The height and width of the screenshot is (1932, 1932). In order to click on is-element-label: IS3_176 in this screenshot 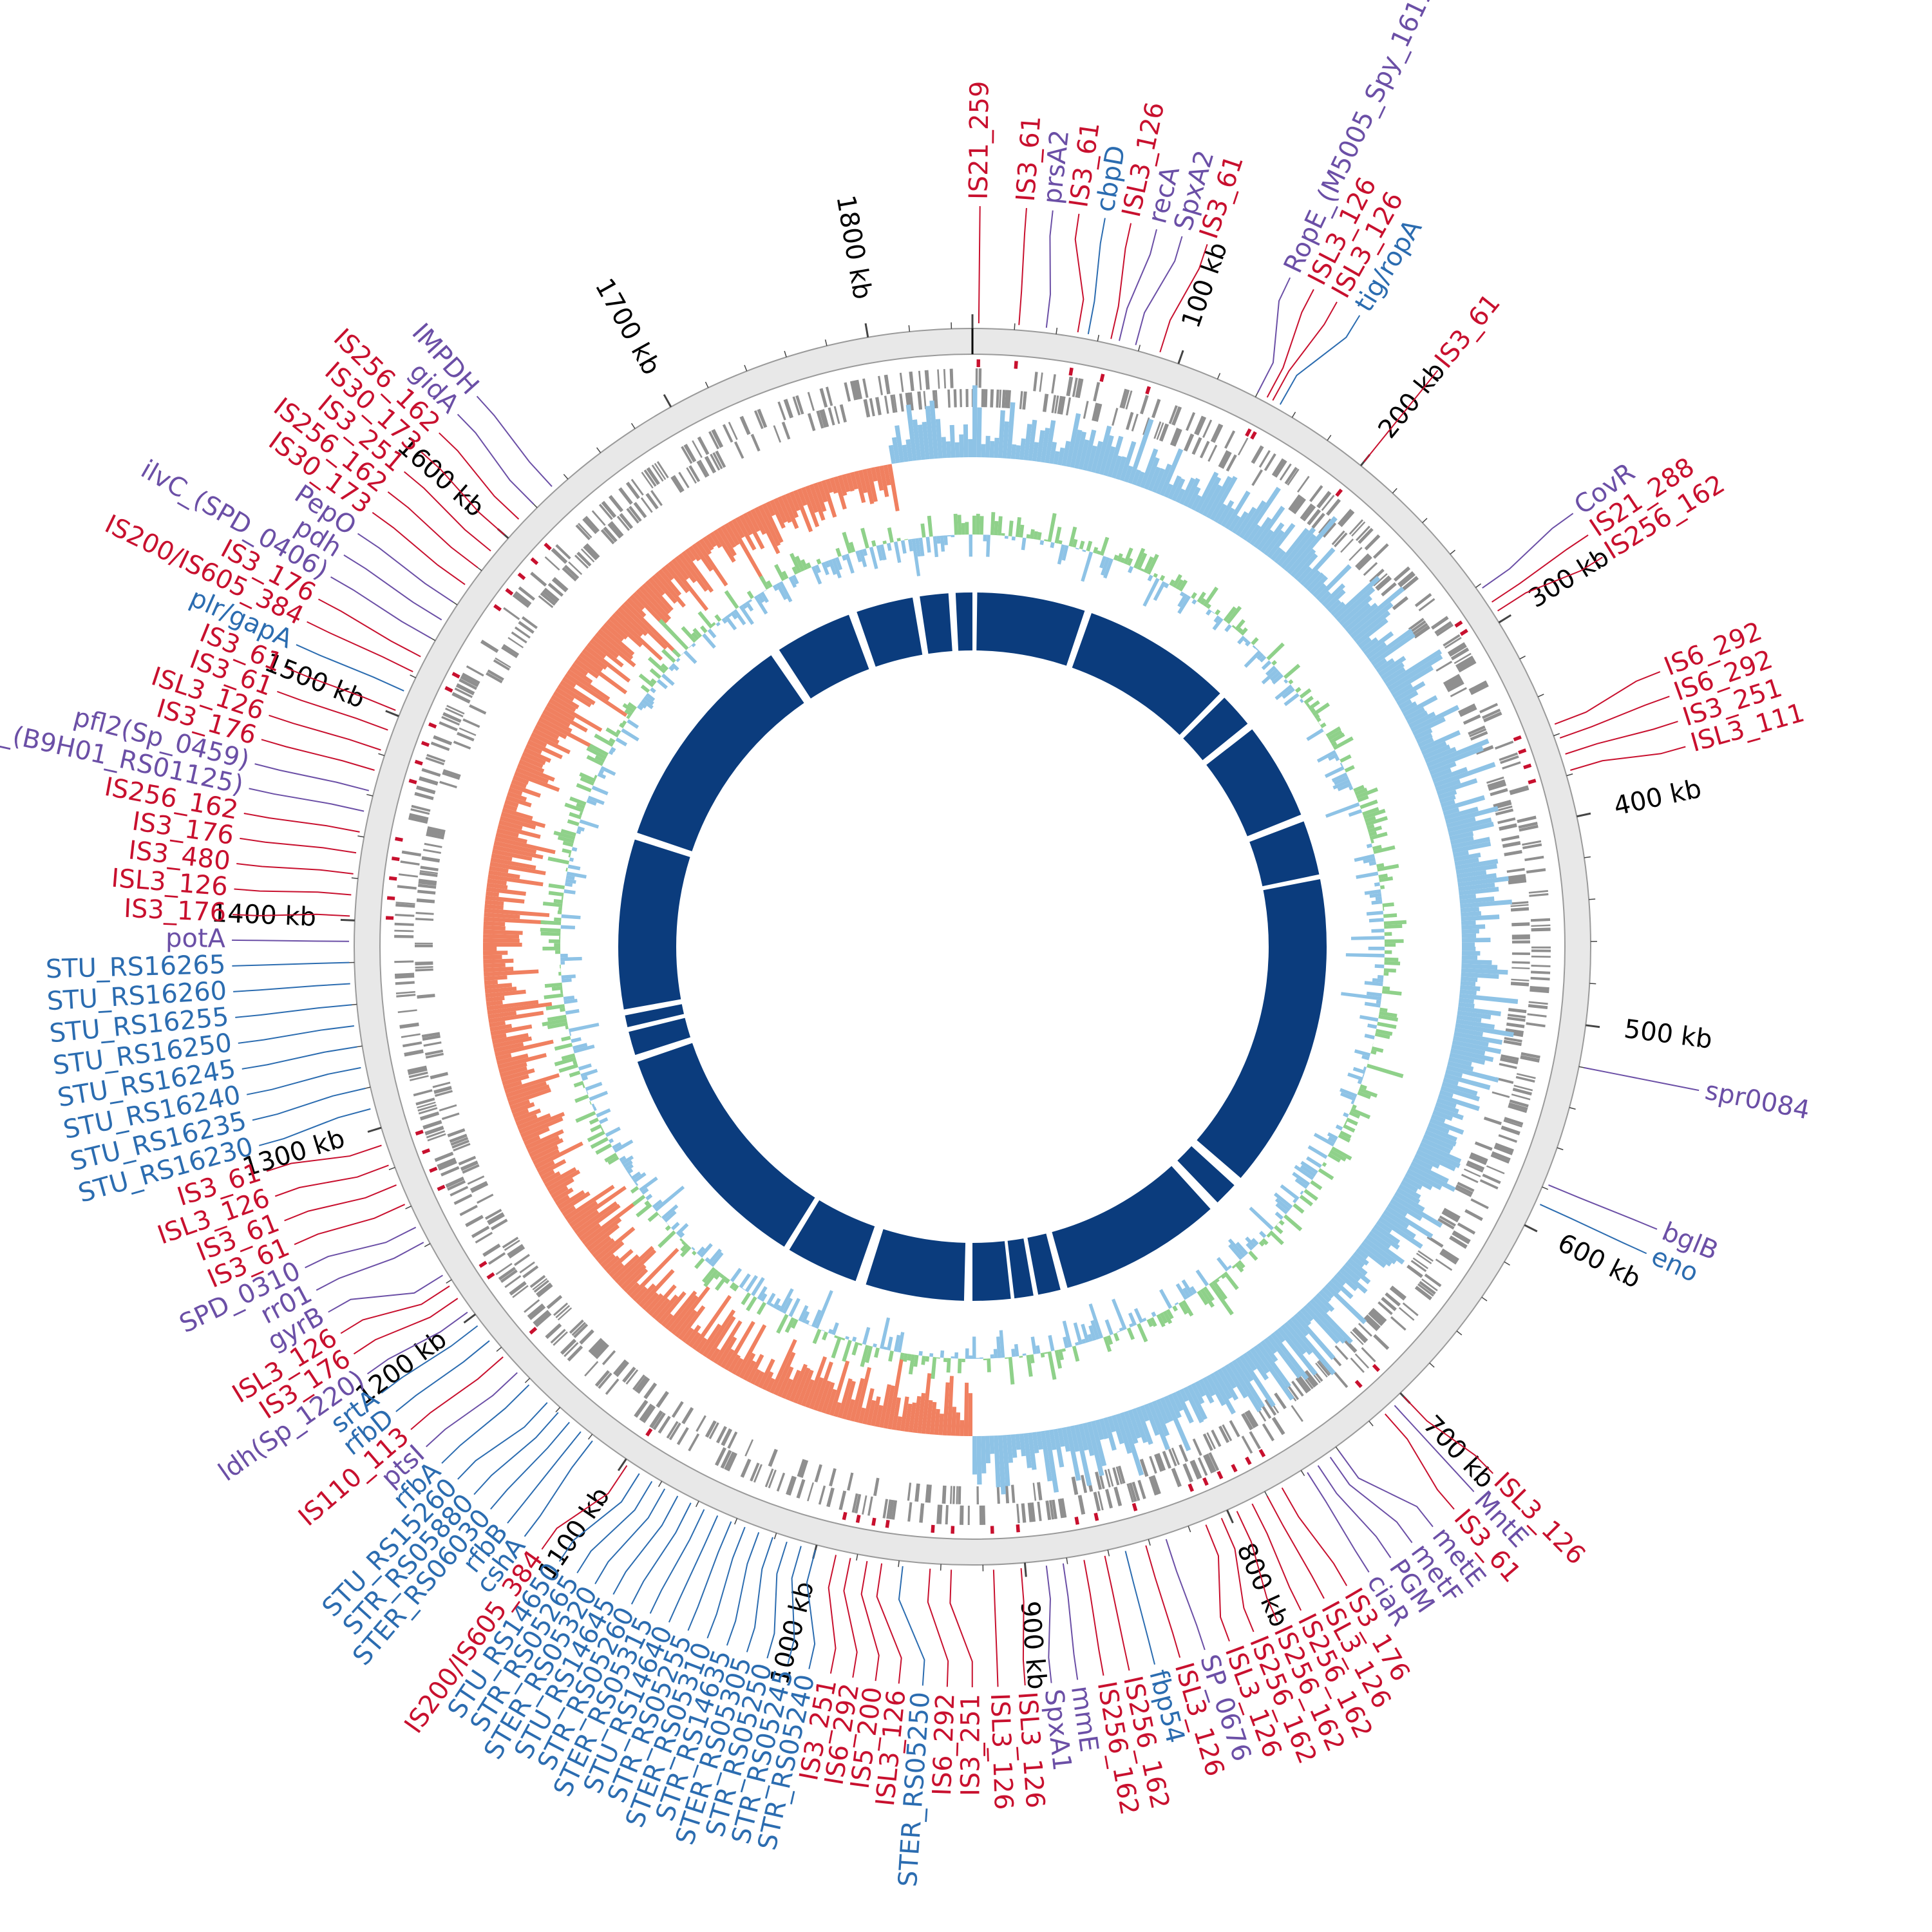, I will do `click(175, 911)`.